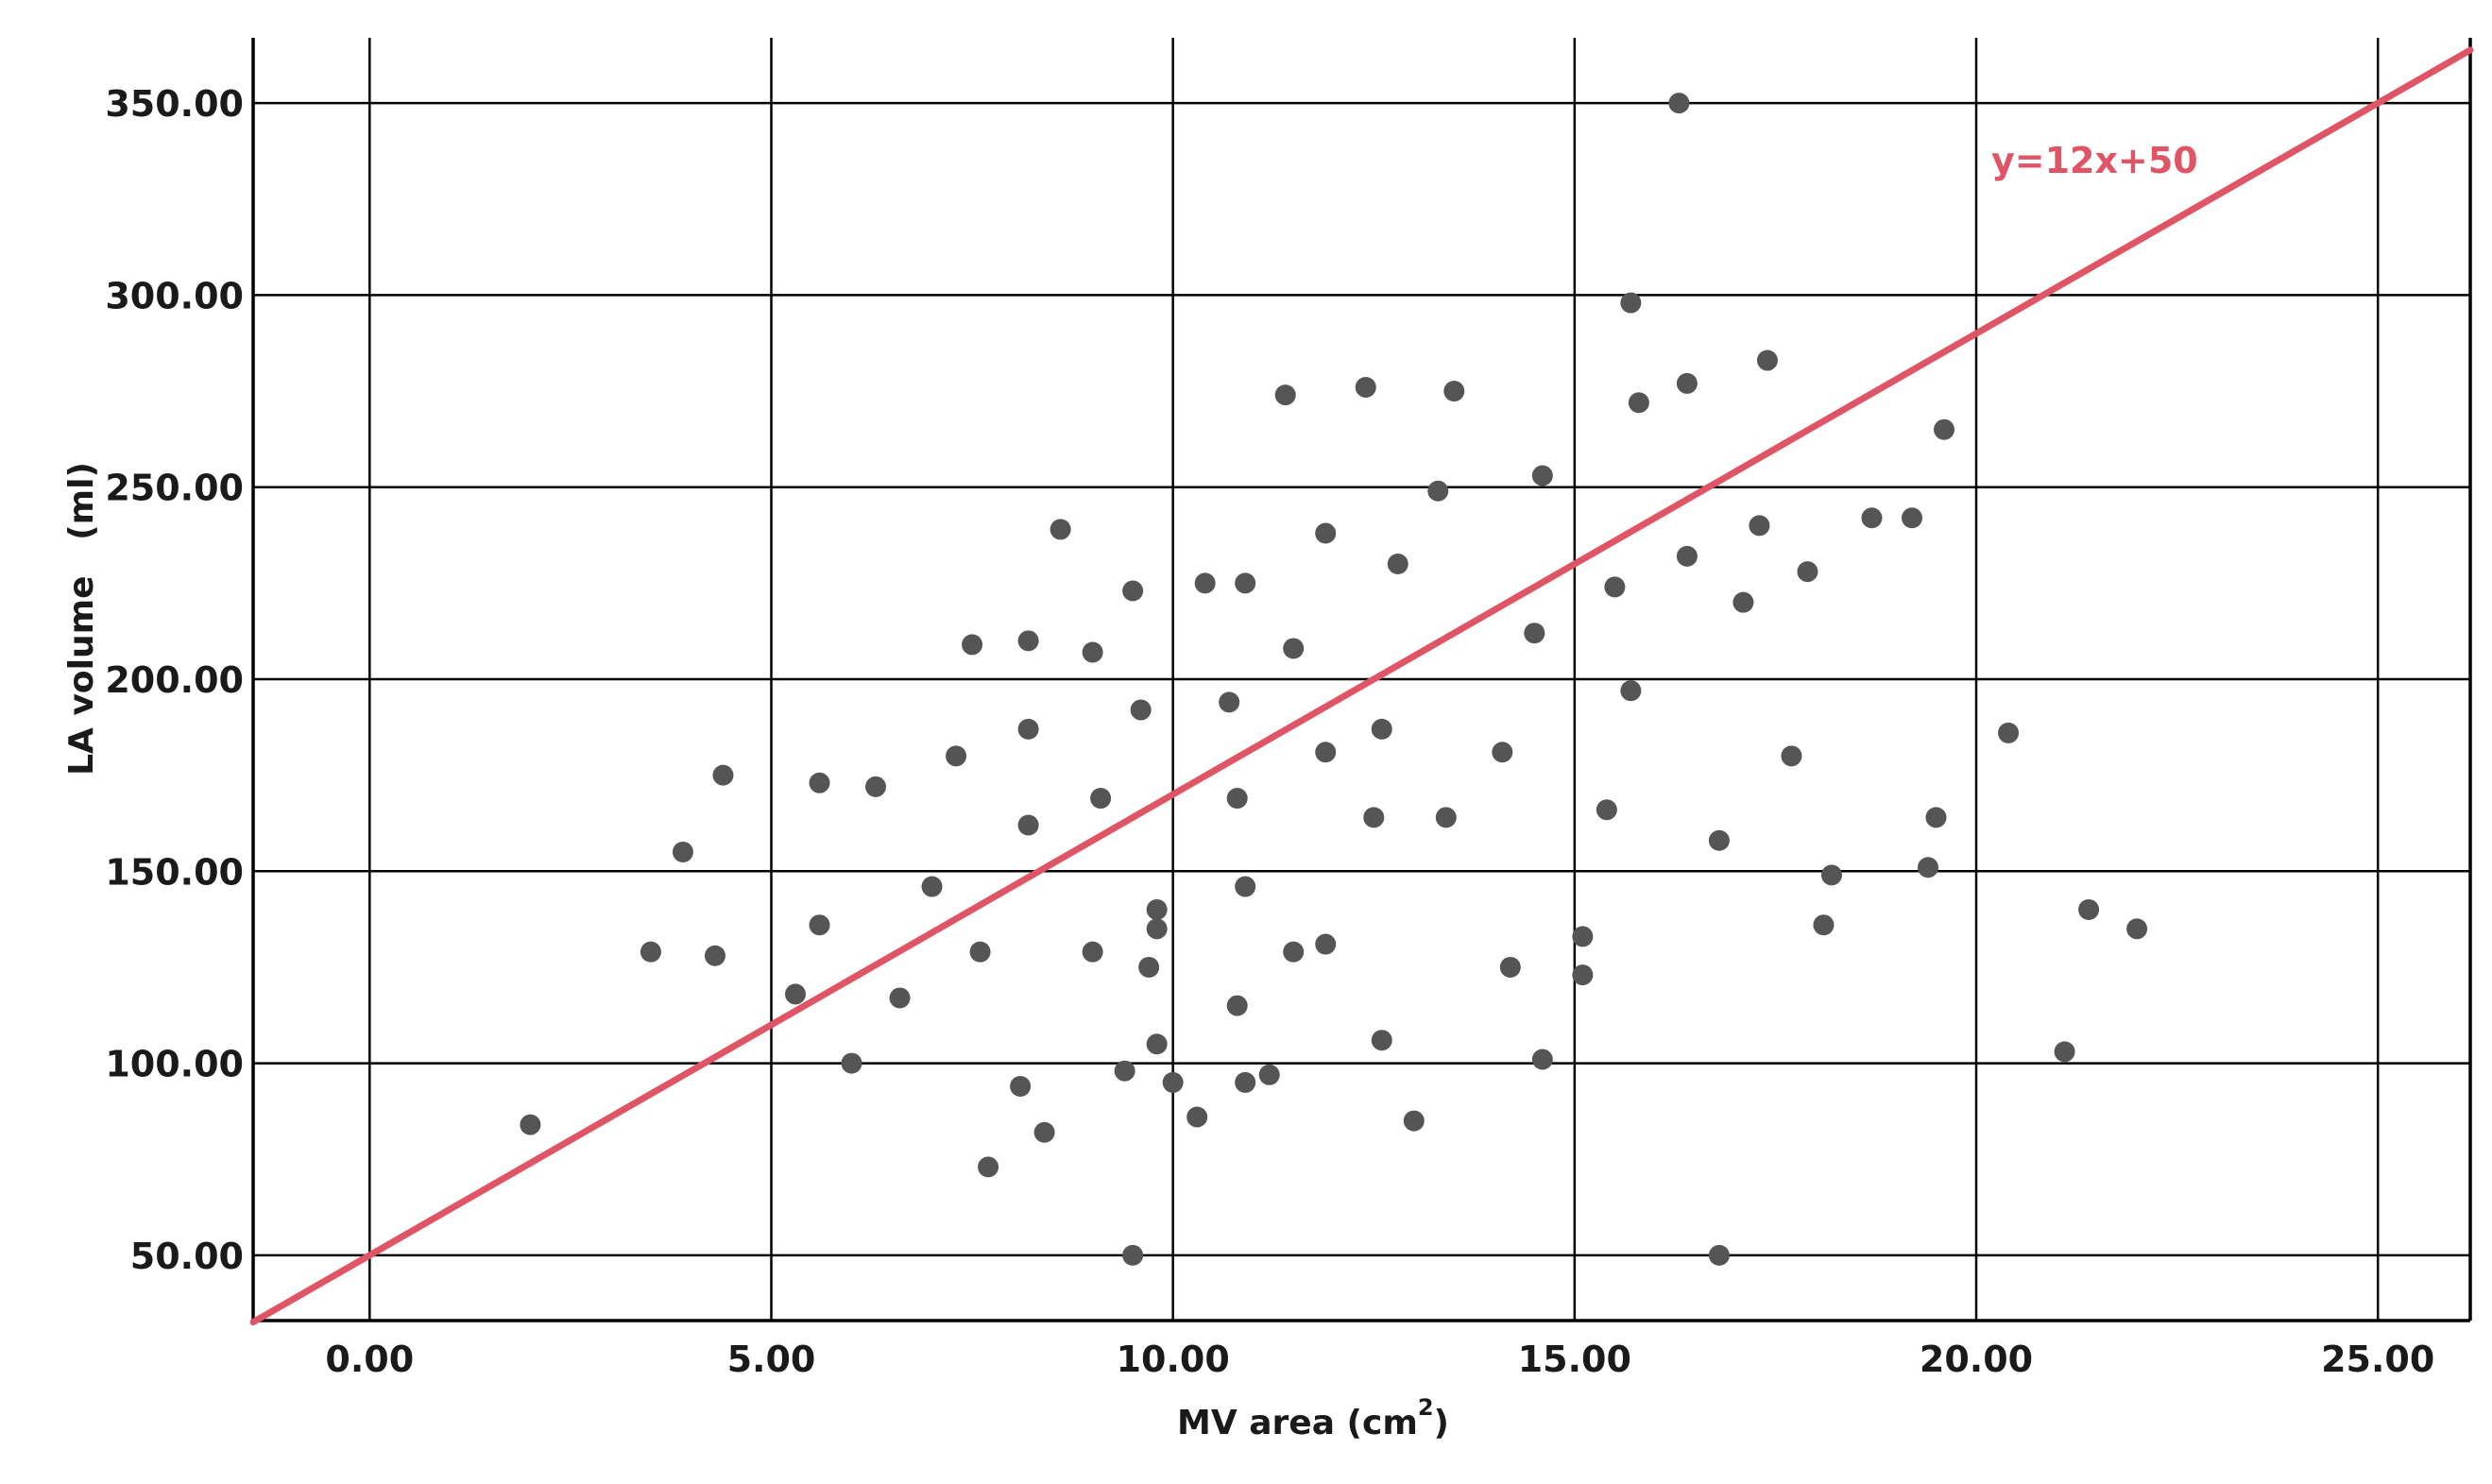  Describe the element at coordinates (174, 104) in the screenshot. I see `y-tick-label: 350.00` at that location.